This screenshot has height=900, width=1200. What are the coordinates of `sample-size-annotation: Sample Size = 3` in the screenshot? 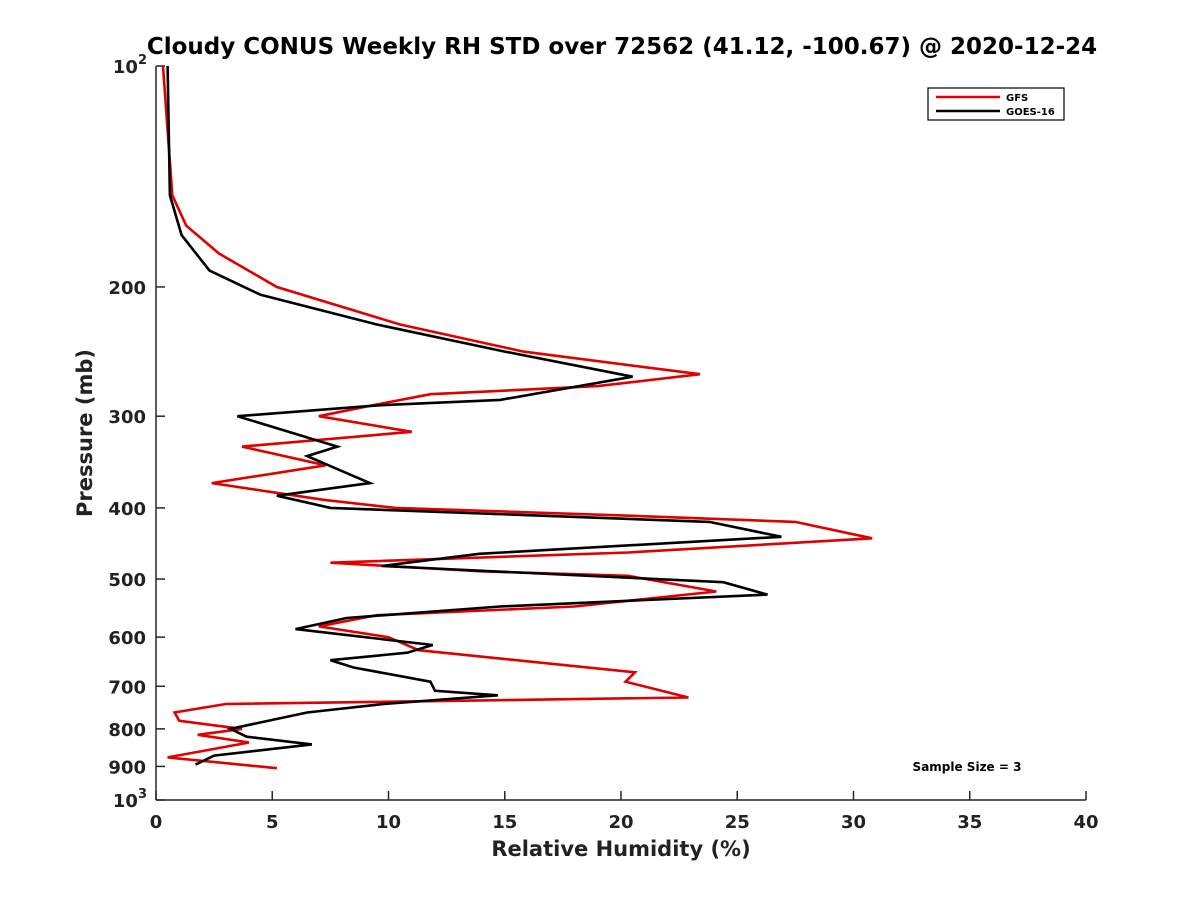 It's located at (967, 767).